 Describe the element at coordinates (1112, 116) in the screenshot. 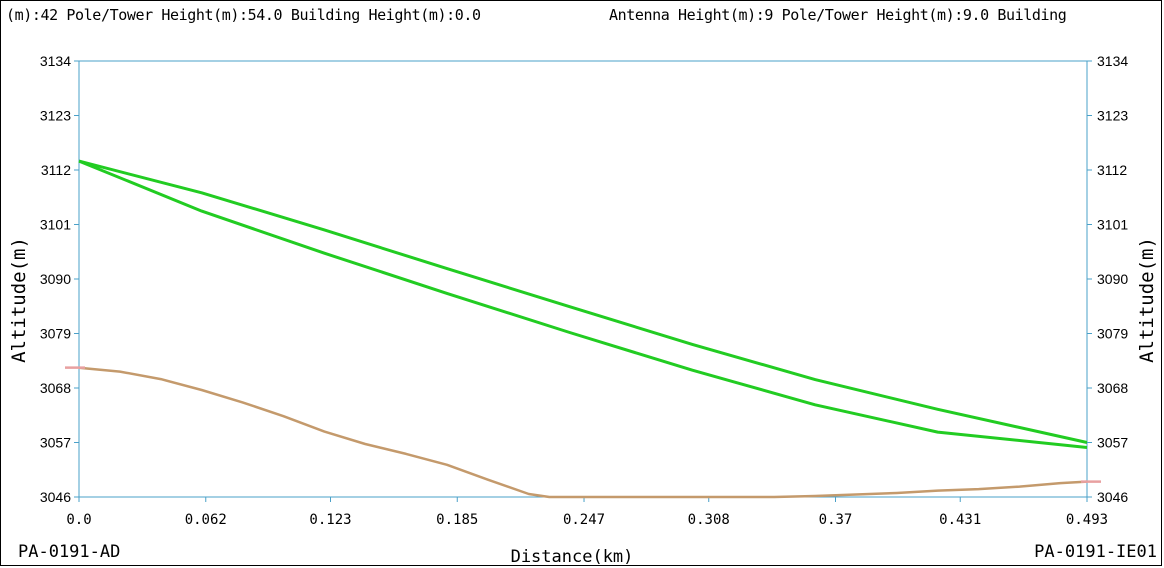

I see `y-tick-label-right: 3123` at that location.